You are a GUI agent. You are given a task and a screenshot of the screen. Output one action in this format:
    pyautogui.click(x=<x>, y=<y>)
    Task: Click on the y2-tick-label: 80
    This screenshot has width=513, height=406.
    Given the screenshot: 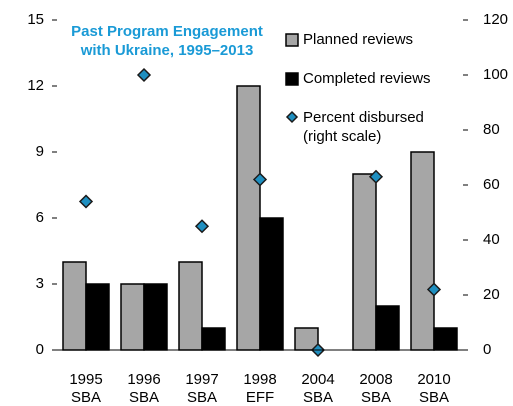 What is the action you would take?
    pyautogui.click(x=491, y=129)
    